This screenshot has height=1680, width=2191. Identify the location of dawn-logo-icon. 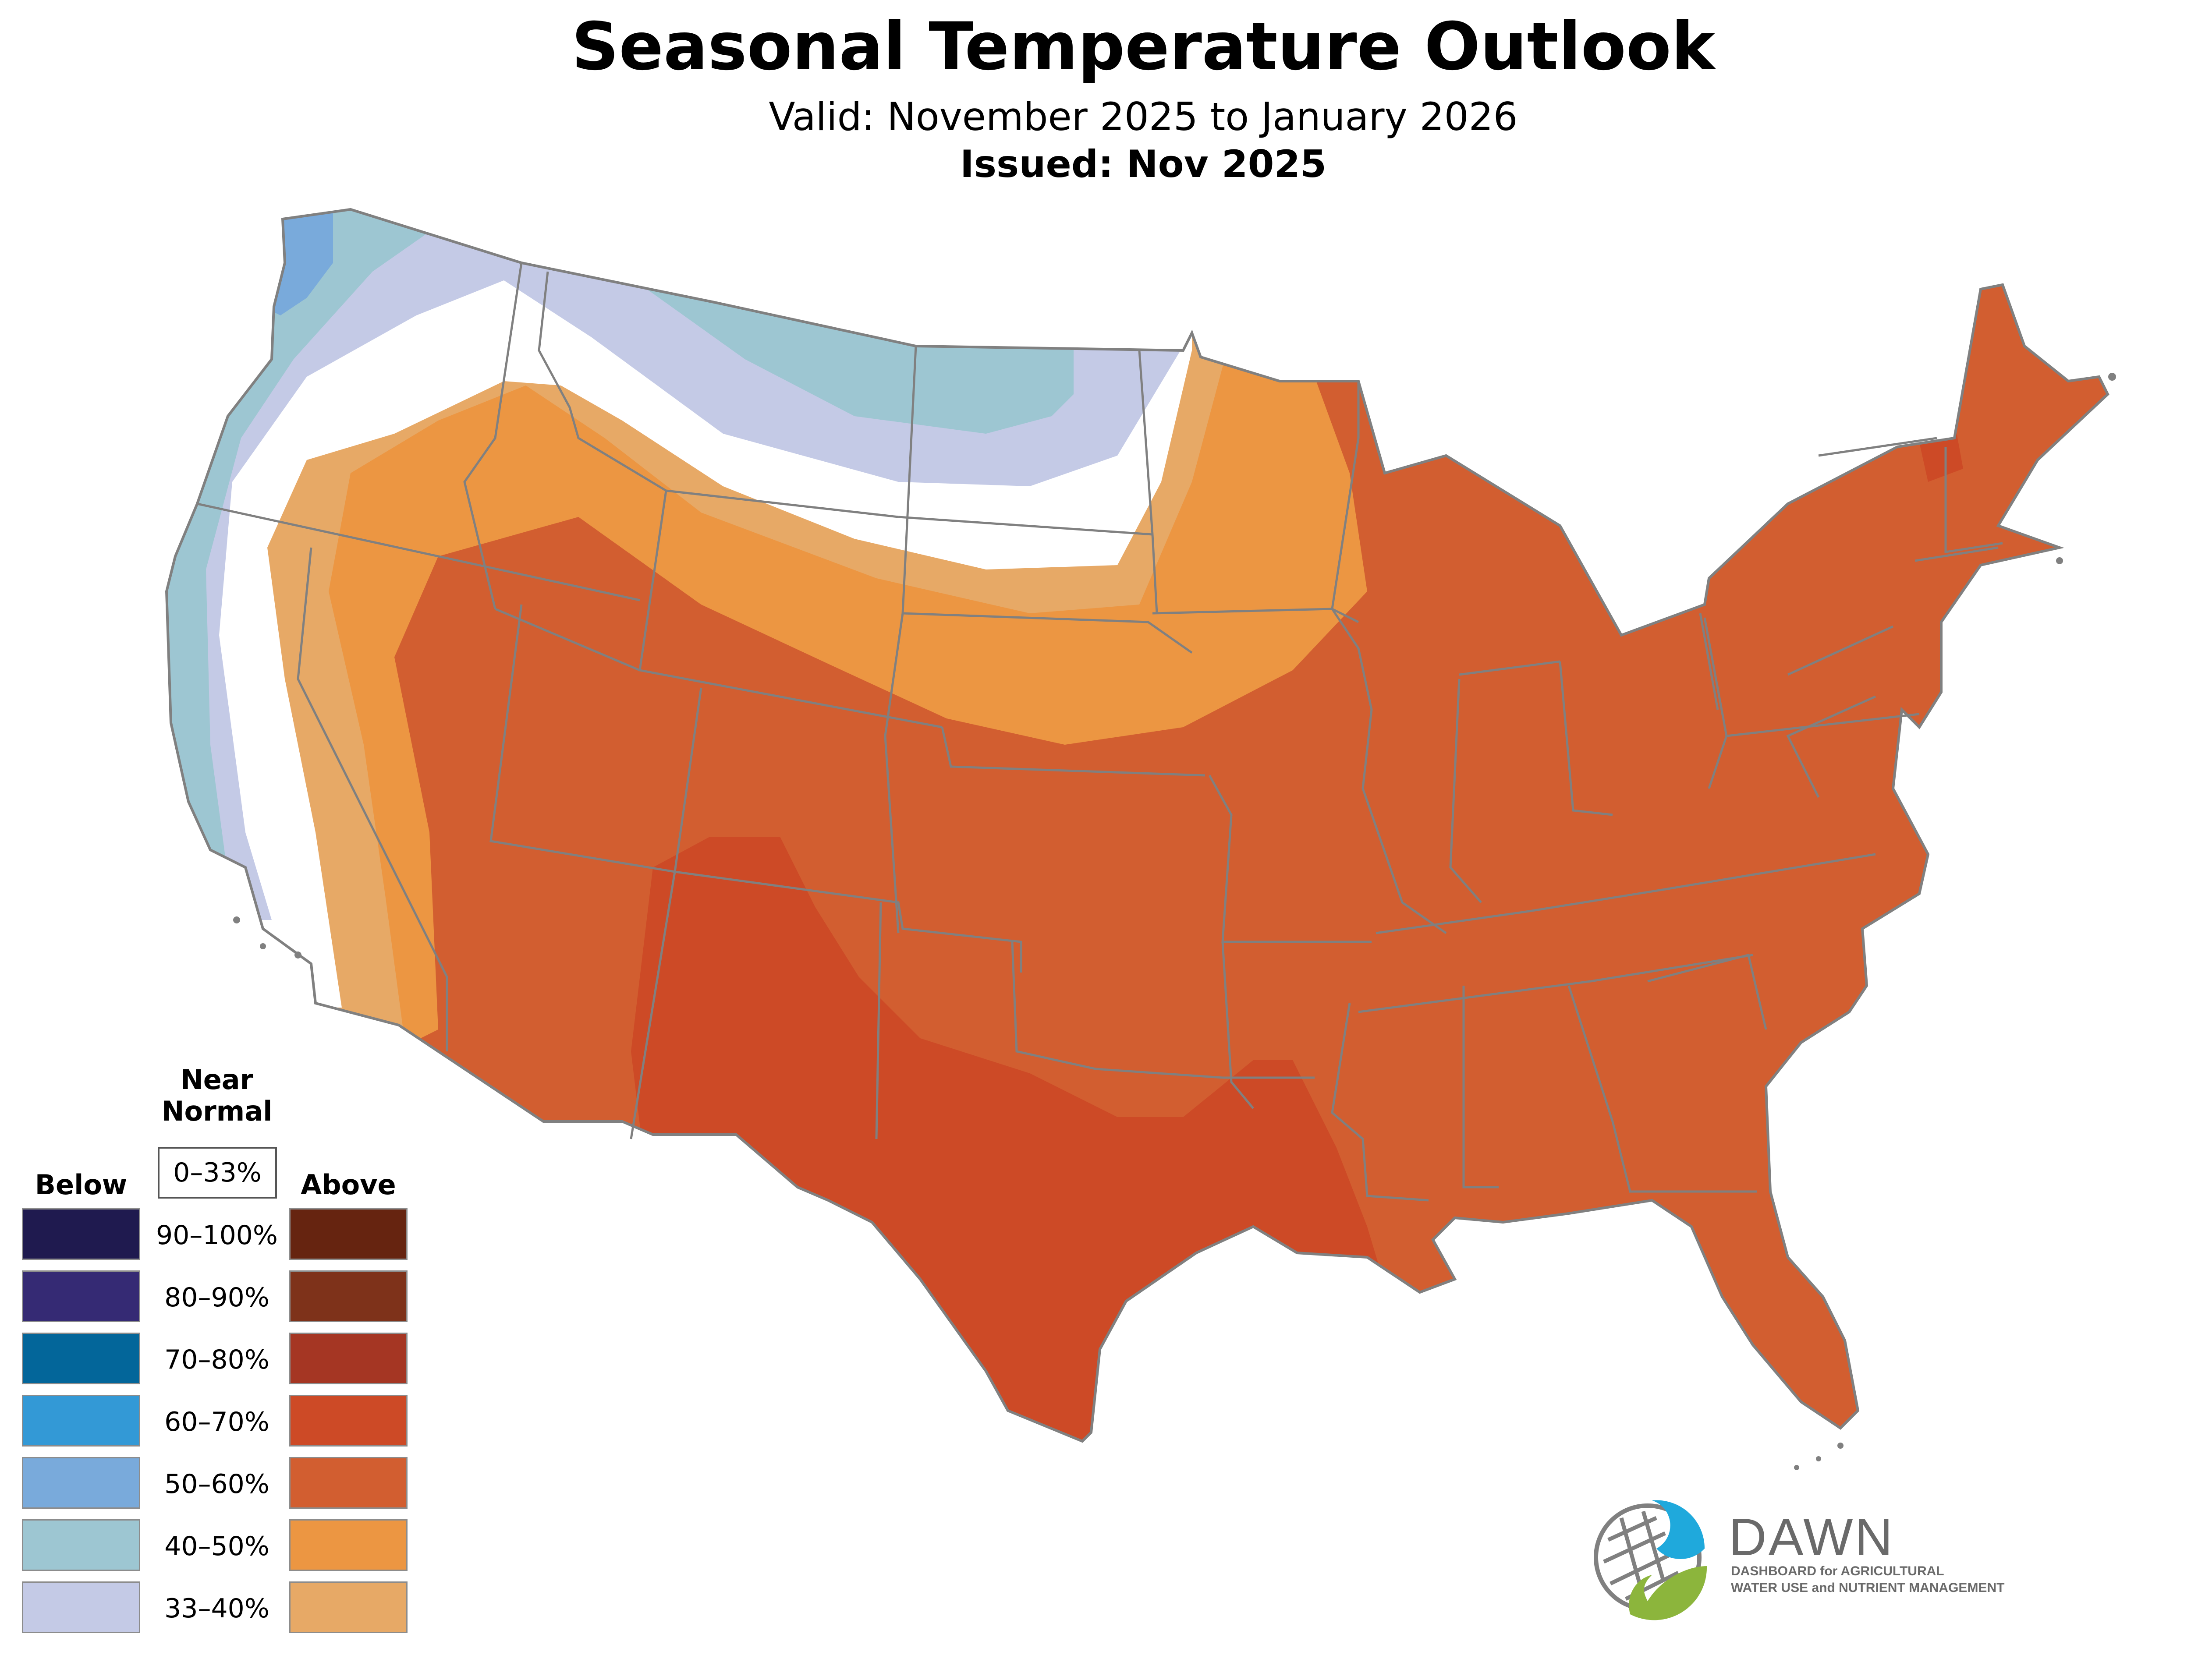
(1650, 1560).